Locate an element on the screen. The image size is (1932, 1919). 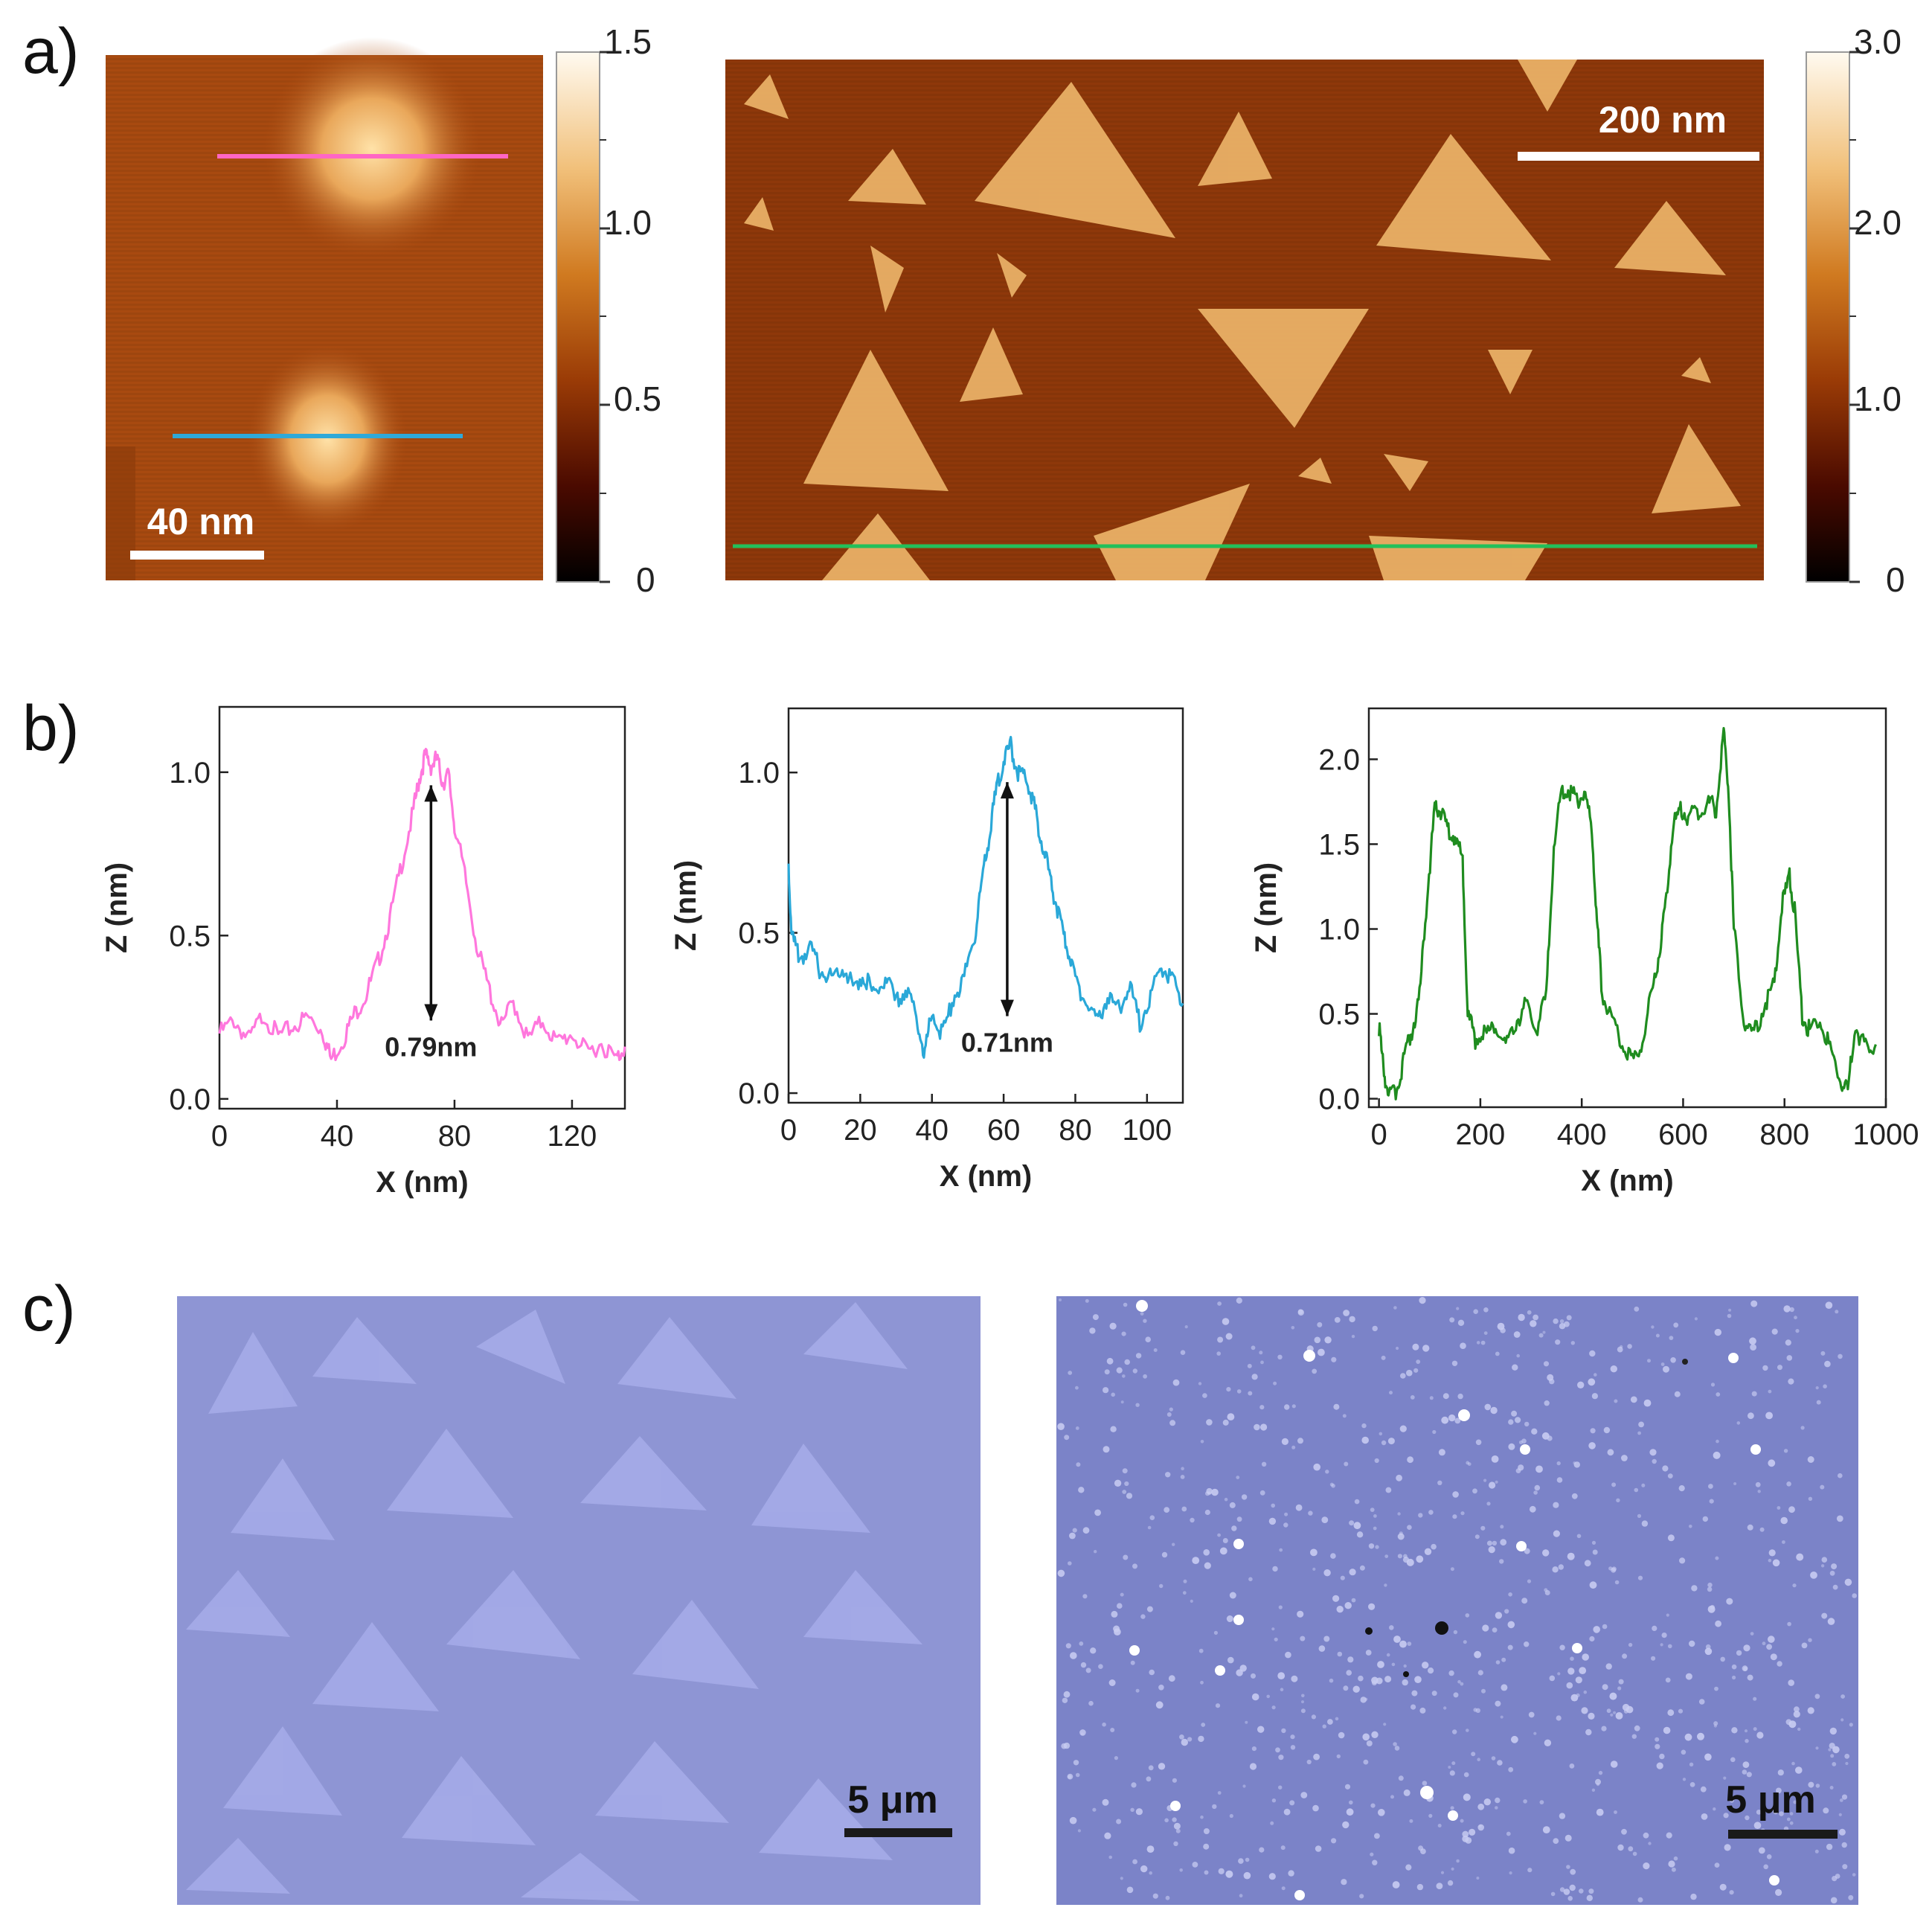
y-tick-label: 1.5 is located at coordinates (1339, 845).